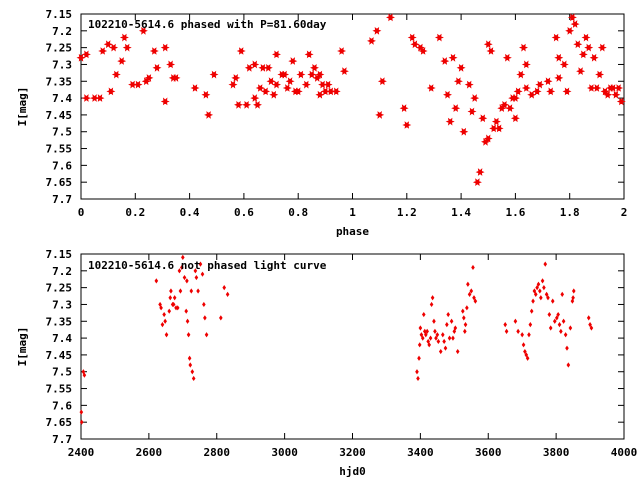 Image resolution: width=640 pixels, height=480 pixels. I want to click on phased-plot-x-axis-label: phase, so click(352, 231).